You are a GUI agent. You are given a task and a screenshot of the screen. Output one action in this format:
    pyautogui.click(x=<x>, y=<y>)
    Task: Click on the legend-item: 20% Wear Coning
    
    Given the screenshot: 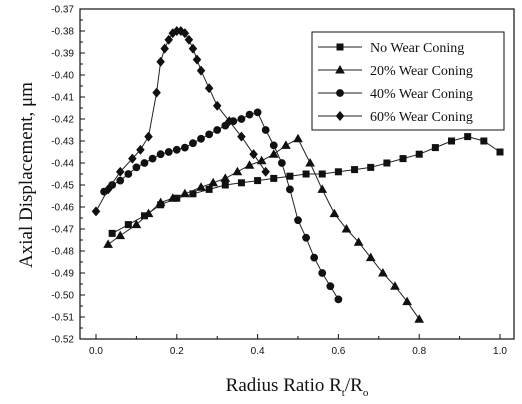 What is the action you would take?
    pyautogui.click(x=395, y=71)
    